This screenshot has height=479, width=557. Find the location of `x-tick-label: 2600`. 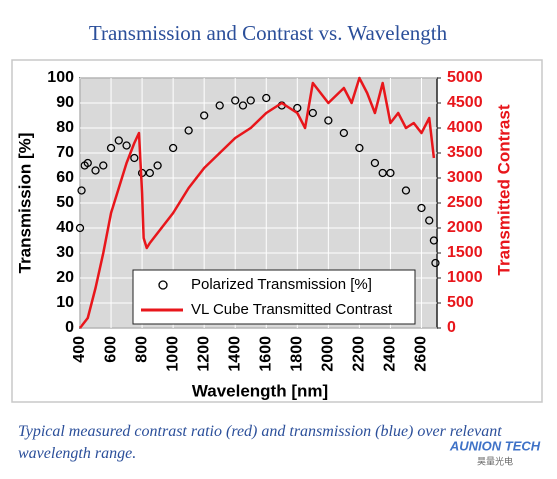

x-tick-label: 2600 is located at coordinates (421, 354).